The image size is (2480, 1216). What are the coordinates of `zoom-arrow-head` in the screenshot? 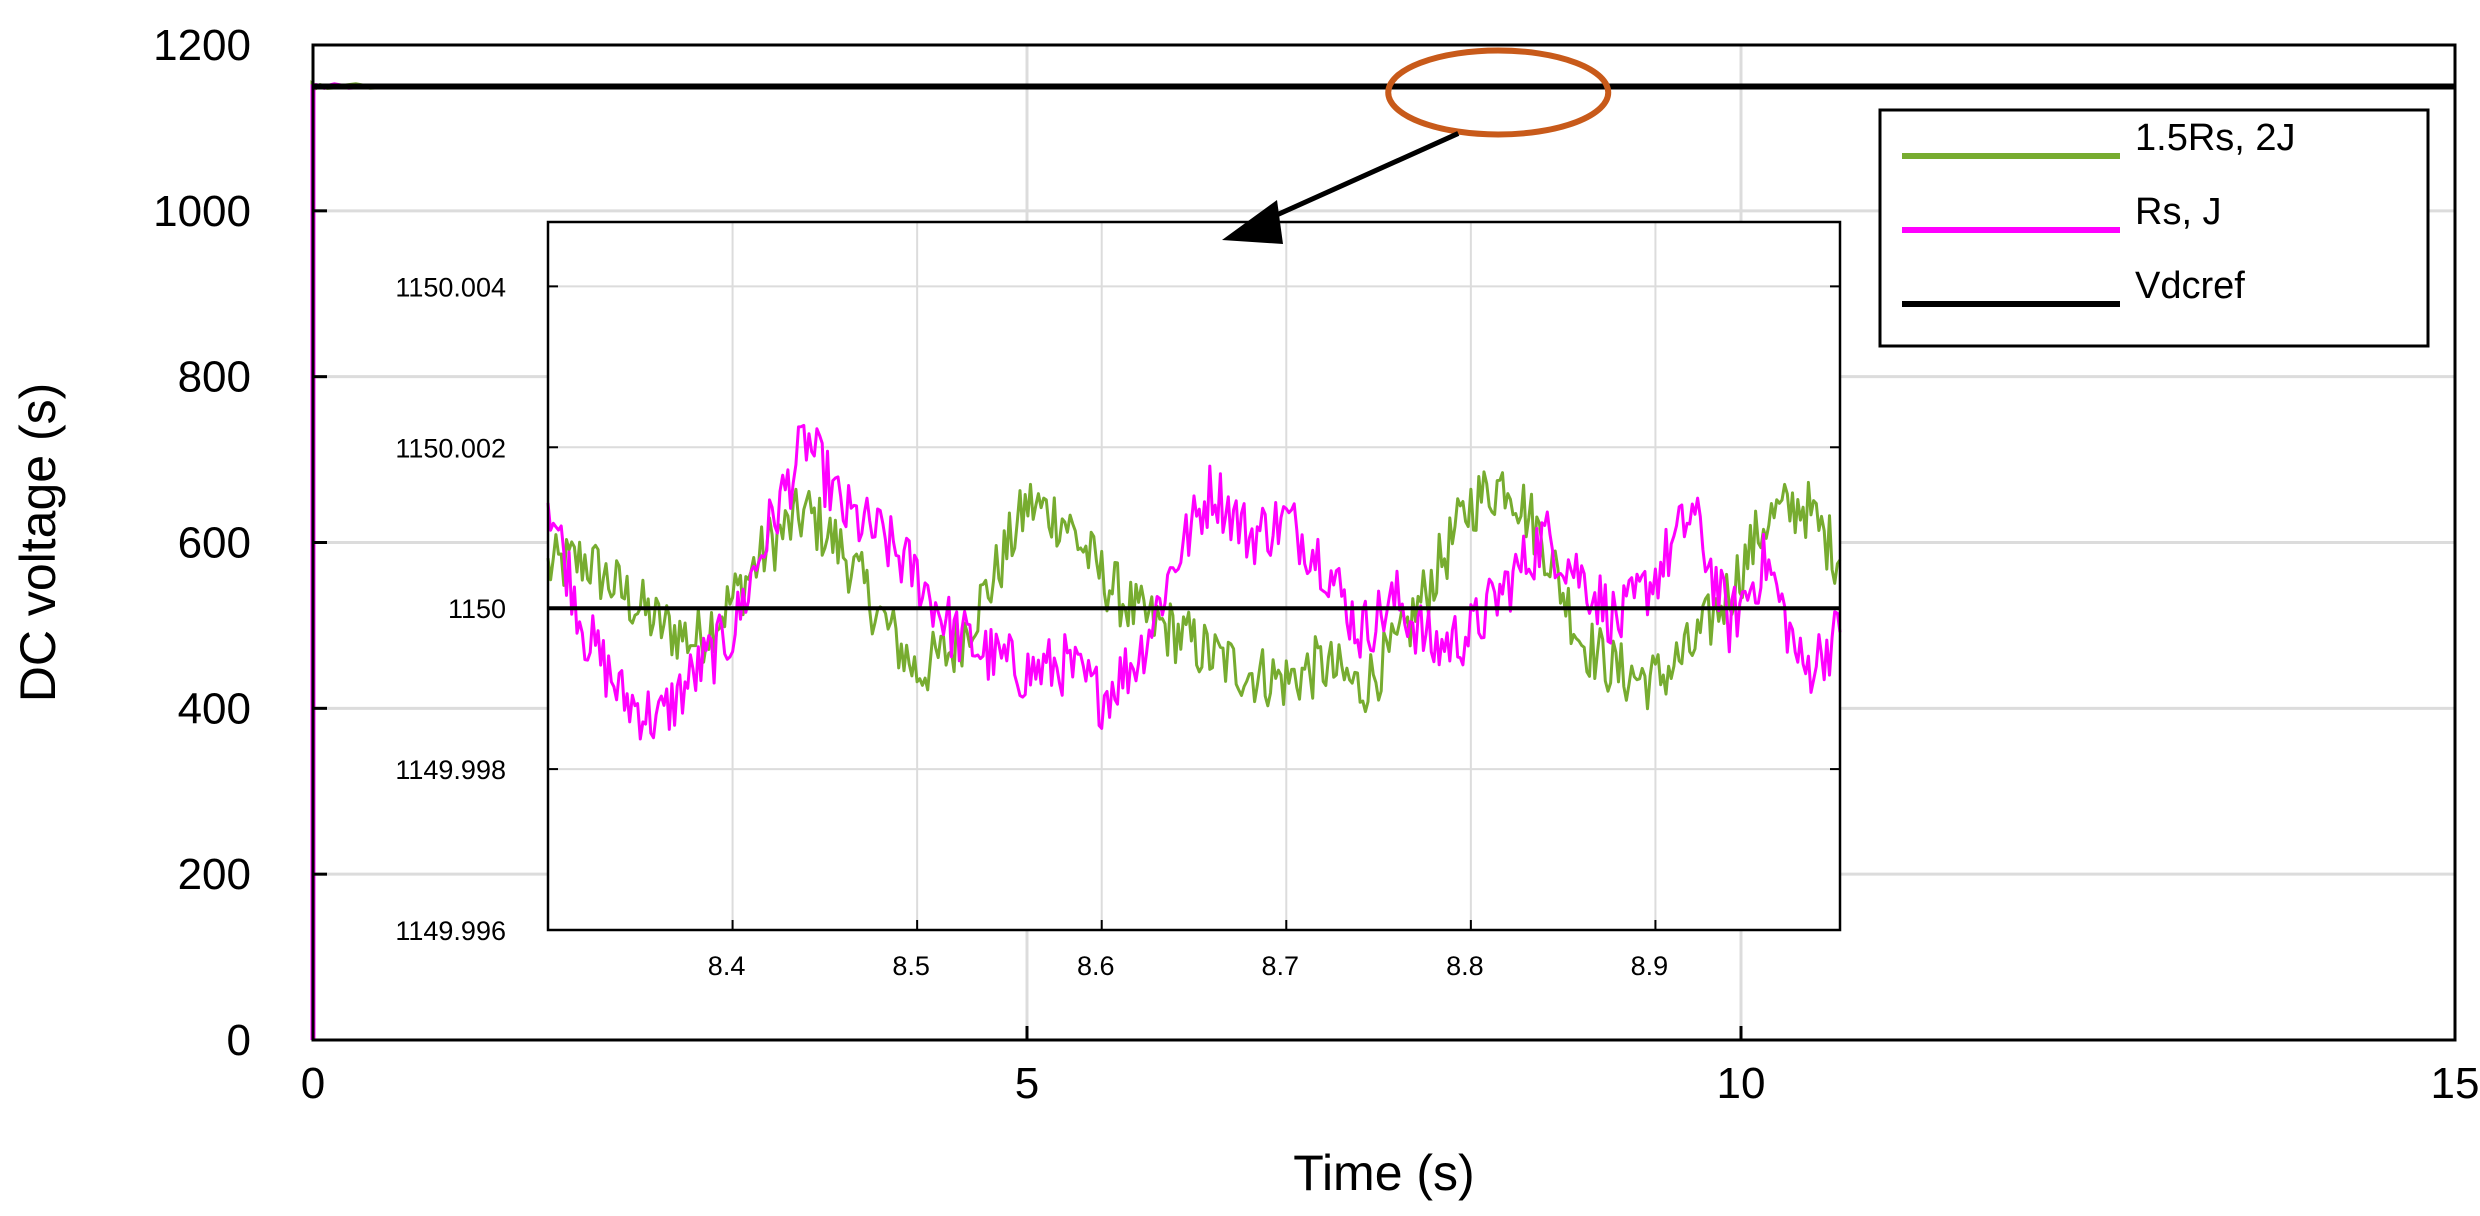 It's located at (1252, 222).